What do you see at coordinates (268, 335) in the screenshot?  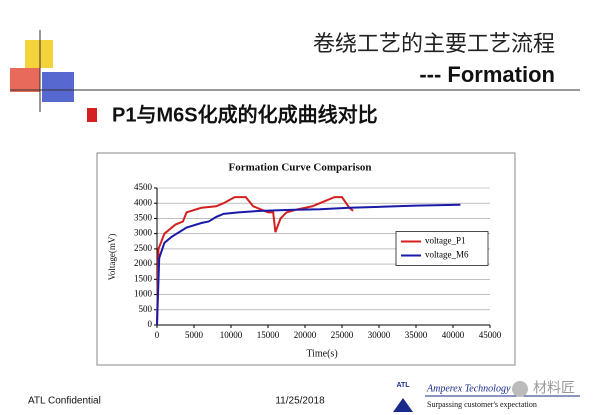 I see `x-tick-label: 15000` at bounding box center [268, 335].